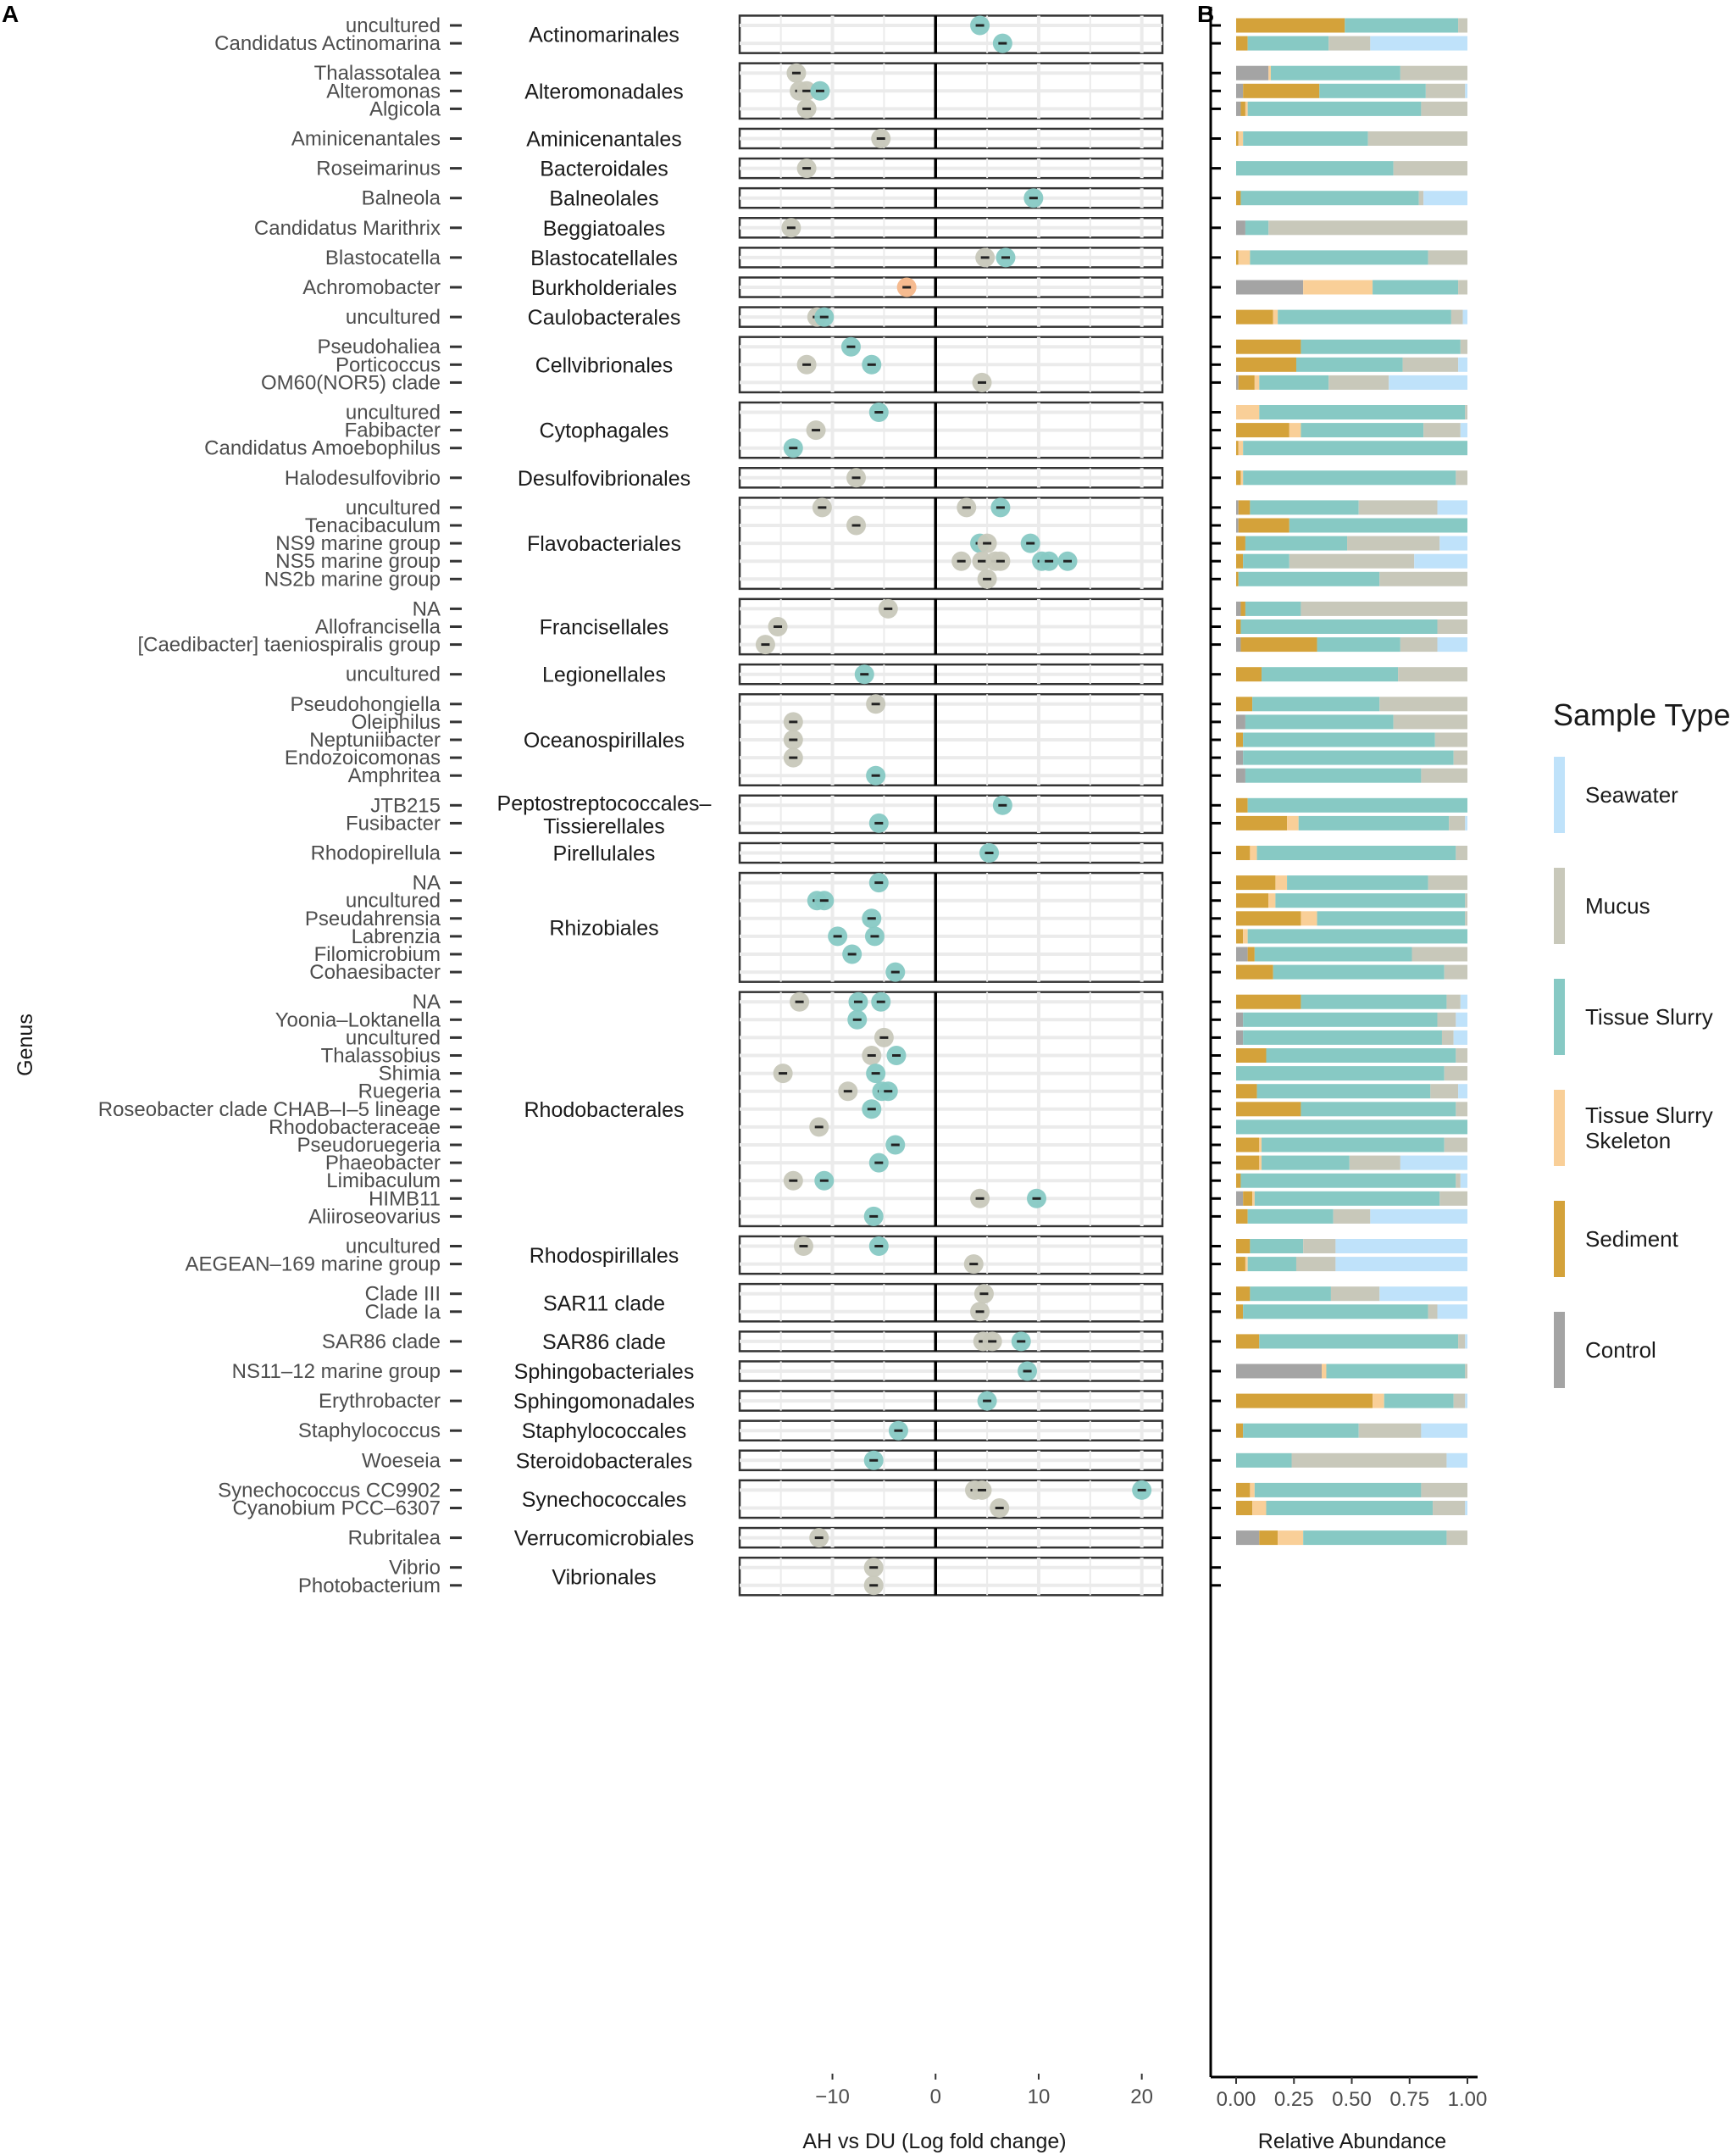 This screenshot has height=2155, width=1736. Describe the element at coordinates (1559, 795) in the screenshot. I see `legend-swatch` at that location.